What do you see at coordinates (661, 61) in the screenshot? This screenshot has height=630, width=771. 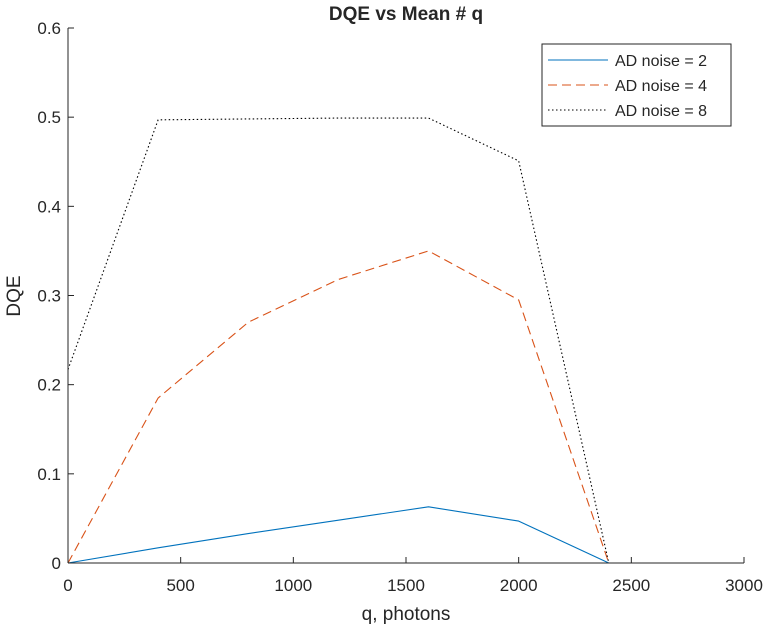 I see `legend-label-1: AD noise = 2` at bounding box center [661, 61].